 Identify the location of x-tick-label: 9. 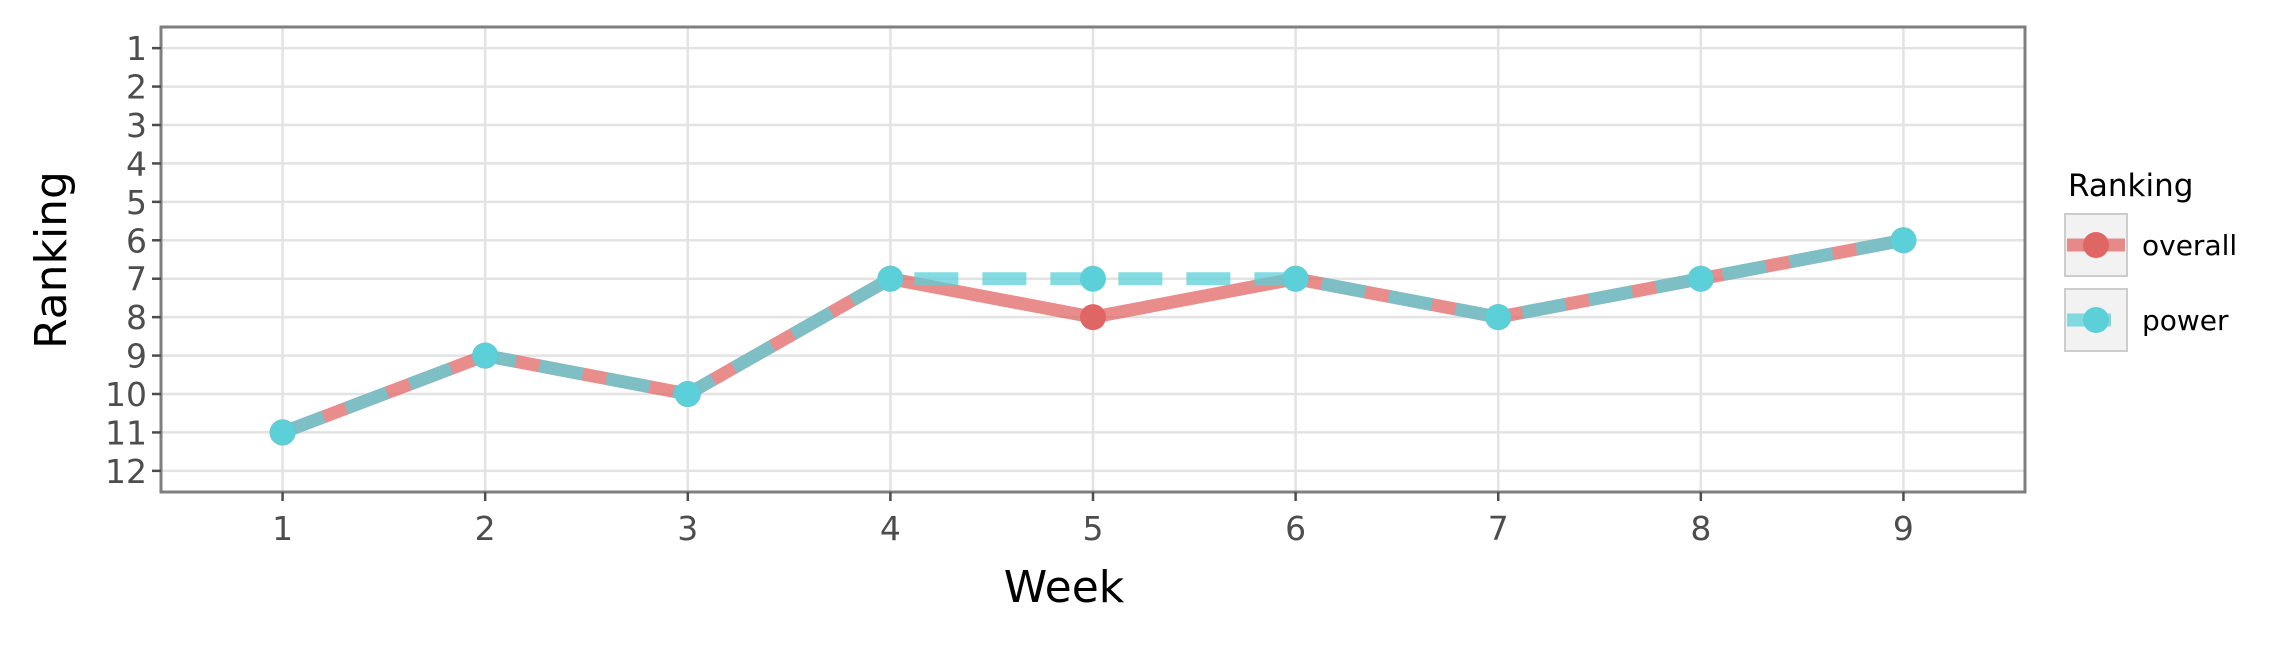
(1903, 528).